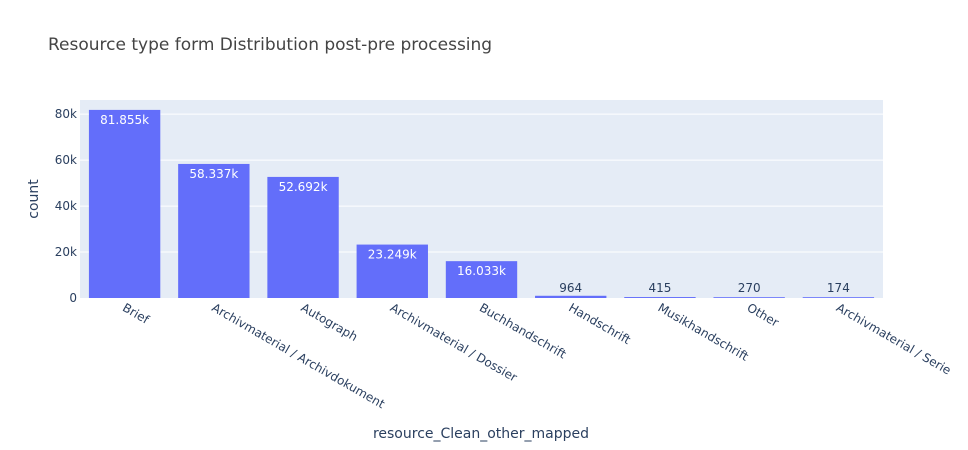  I want to click on x-tick-label: Brief, so click(136, 313).